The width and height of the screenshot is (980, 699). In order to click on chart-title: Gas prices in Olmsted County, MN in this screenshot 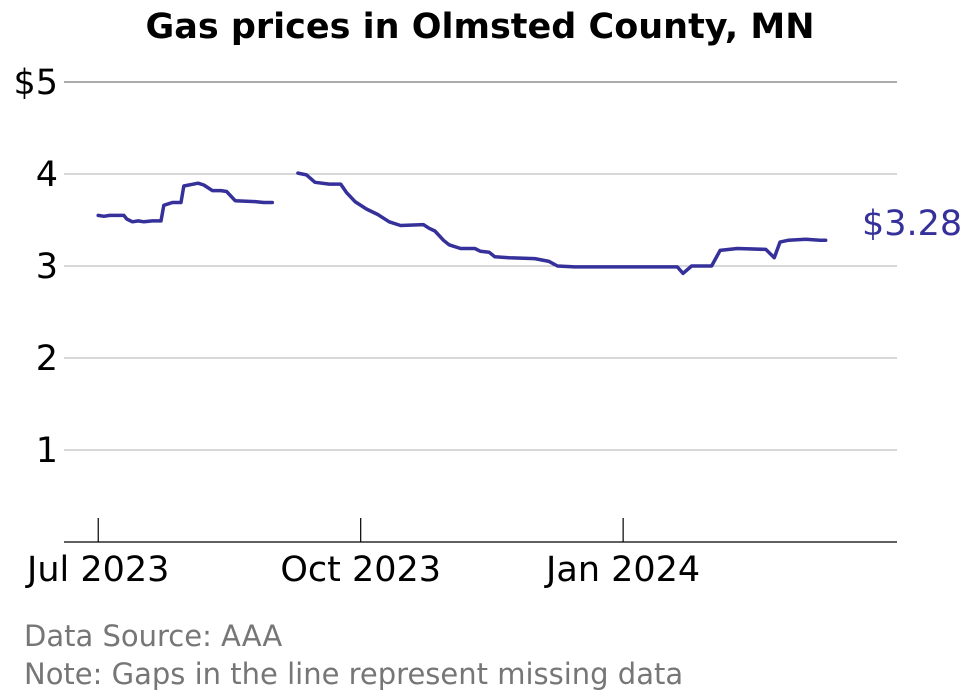, I will do `click(479, 27)`.